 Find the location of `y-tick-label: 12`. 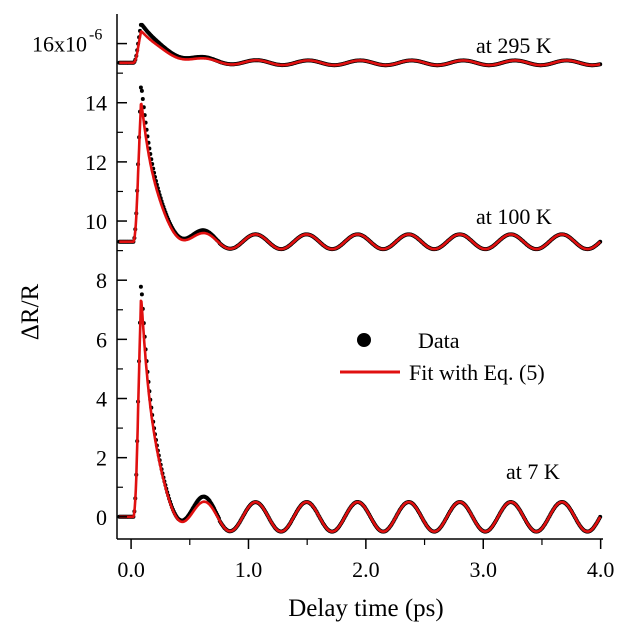

y-tick-label: 12 is located at coordinates (96, 162).